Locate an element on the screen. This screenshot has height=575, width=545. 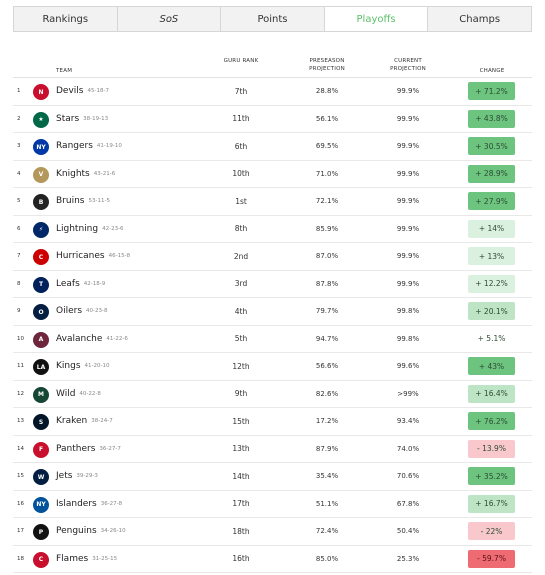
team-record: 40-23-8 is located at coordinates (97, 311).